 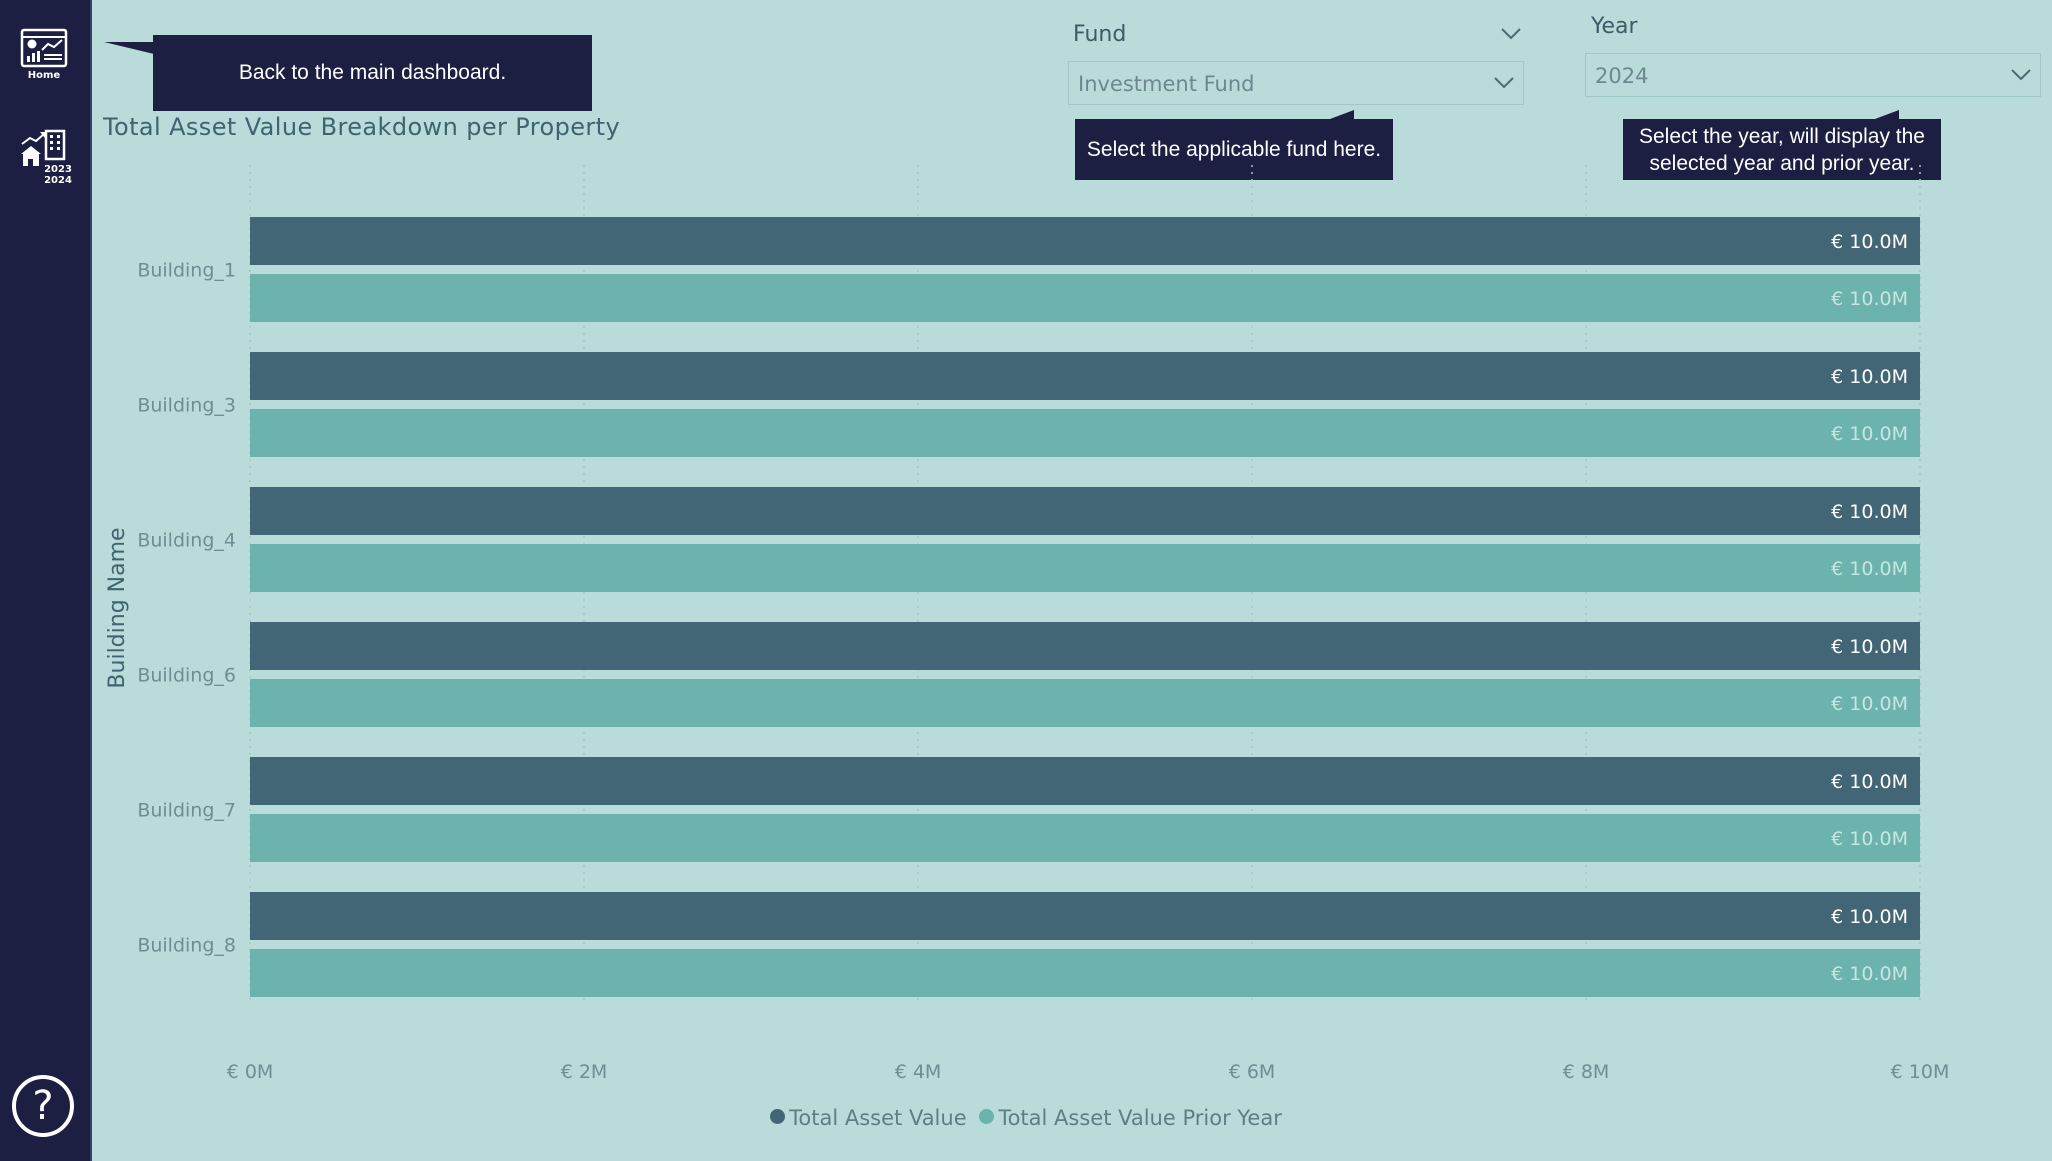 What do you see at coordinates (186, 811) in the screenshot?
I see `y-category-label: Building_7` at bounding box center [186, 811].